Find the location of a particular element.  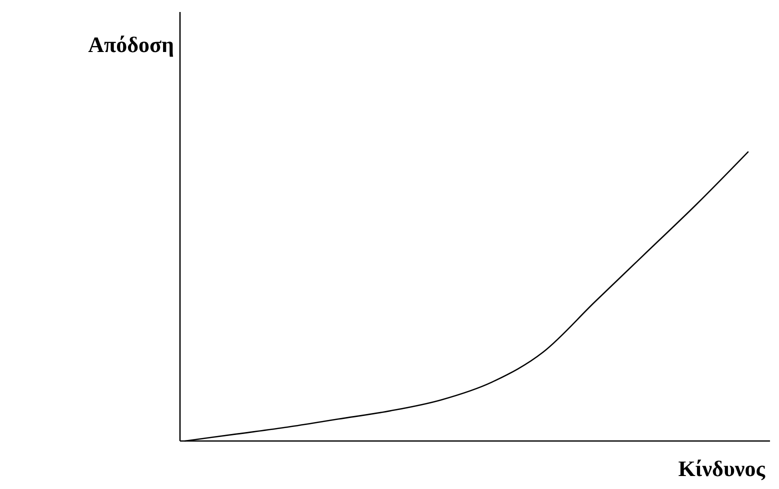

y-axis-title: Απόδοση is located at coordinates (131, 44).